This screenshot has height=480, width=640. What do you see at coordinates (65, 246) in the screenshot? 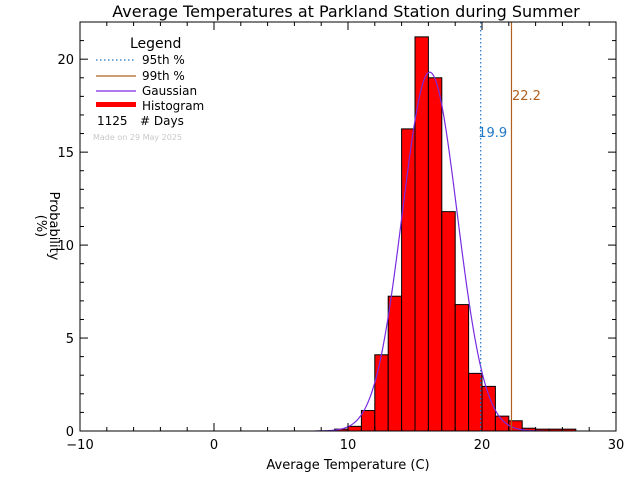
I see `y-tick-label: 10` at bounding box center [65, 246].